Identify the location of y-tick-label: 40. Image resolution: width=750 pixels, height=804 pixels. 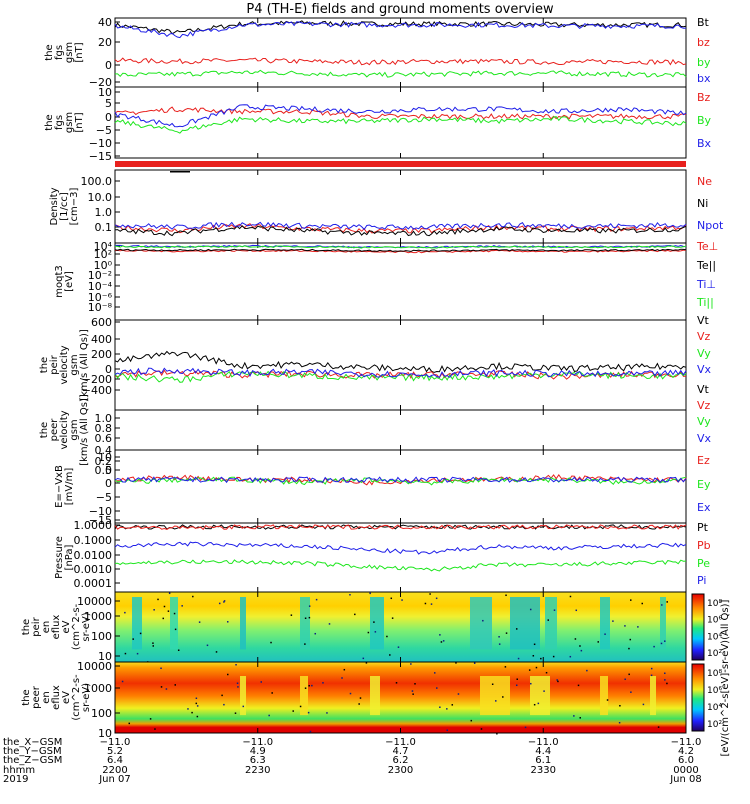
(105, 22).